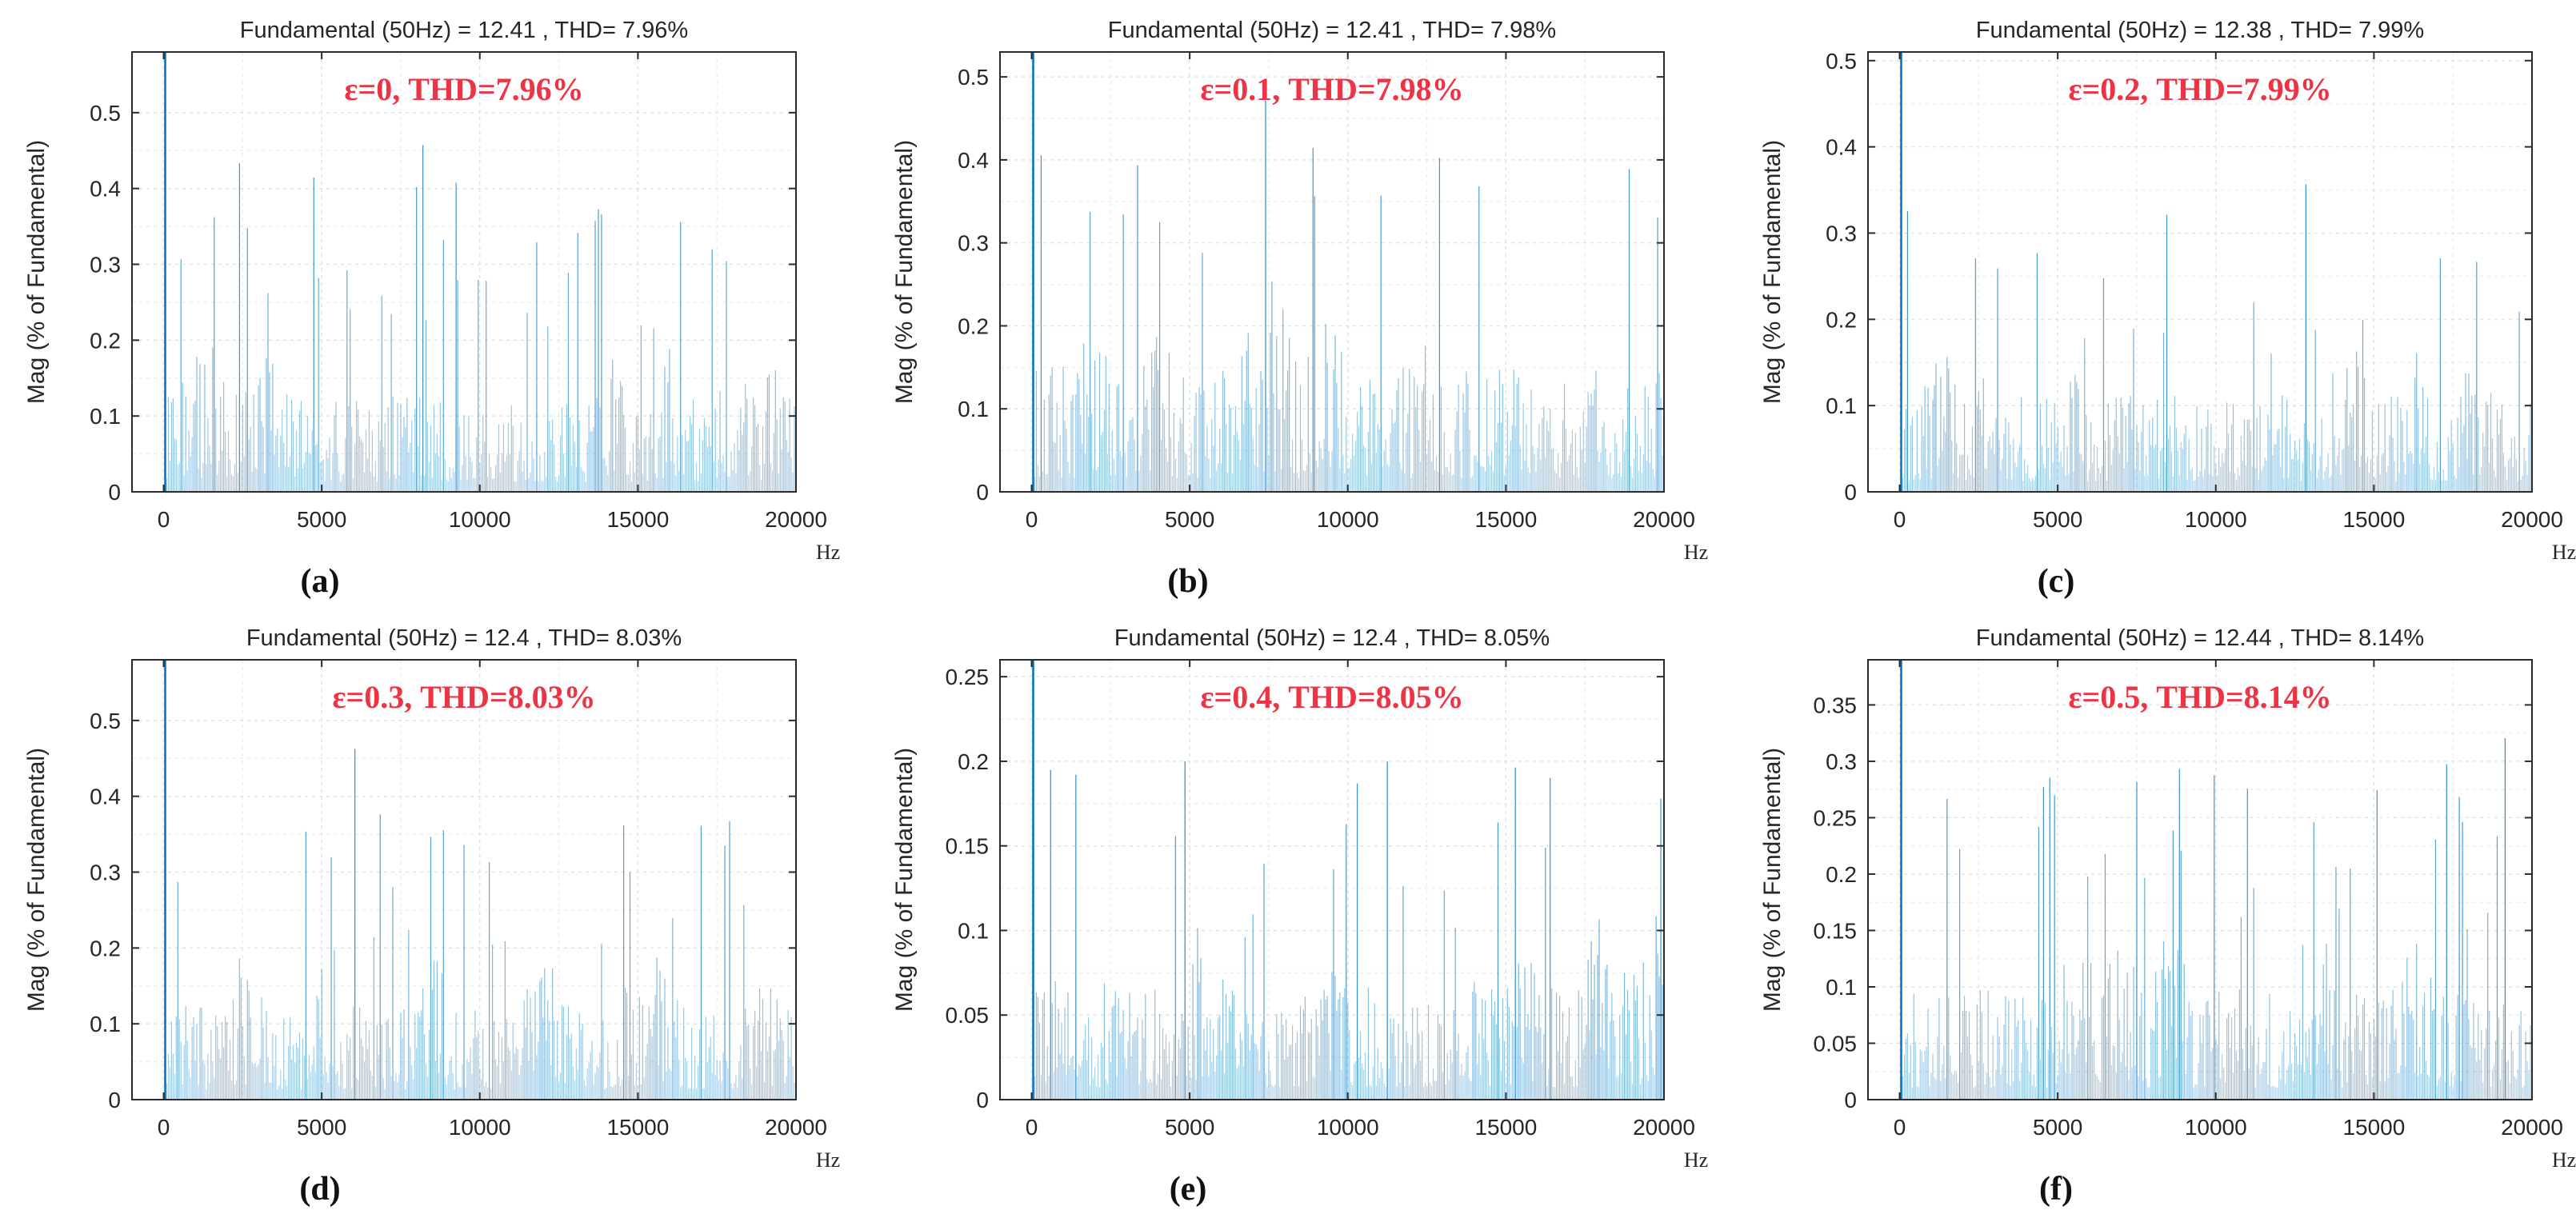 This screenshot has width=2576, height=1230. What do you see at coordinates (1836, 930) in the screenshot?
I see `y-tick-label: 0.15` at bounding box center [1836, 930].